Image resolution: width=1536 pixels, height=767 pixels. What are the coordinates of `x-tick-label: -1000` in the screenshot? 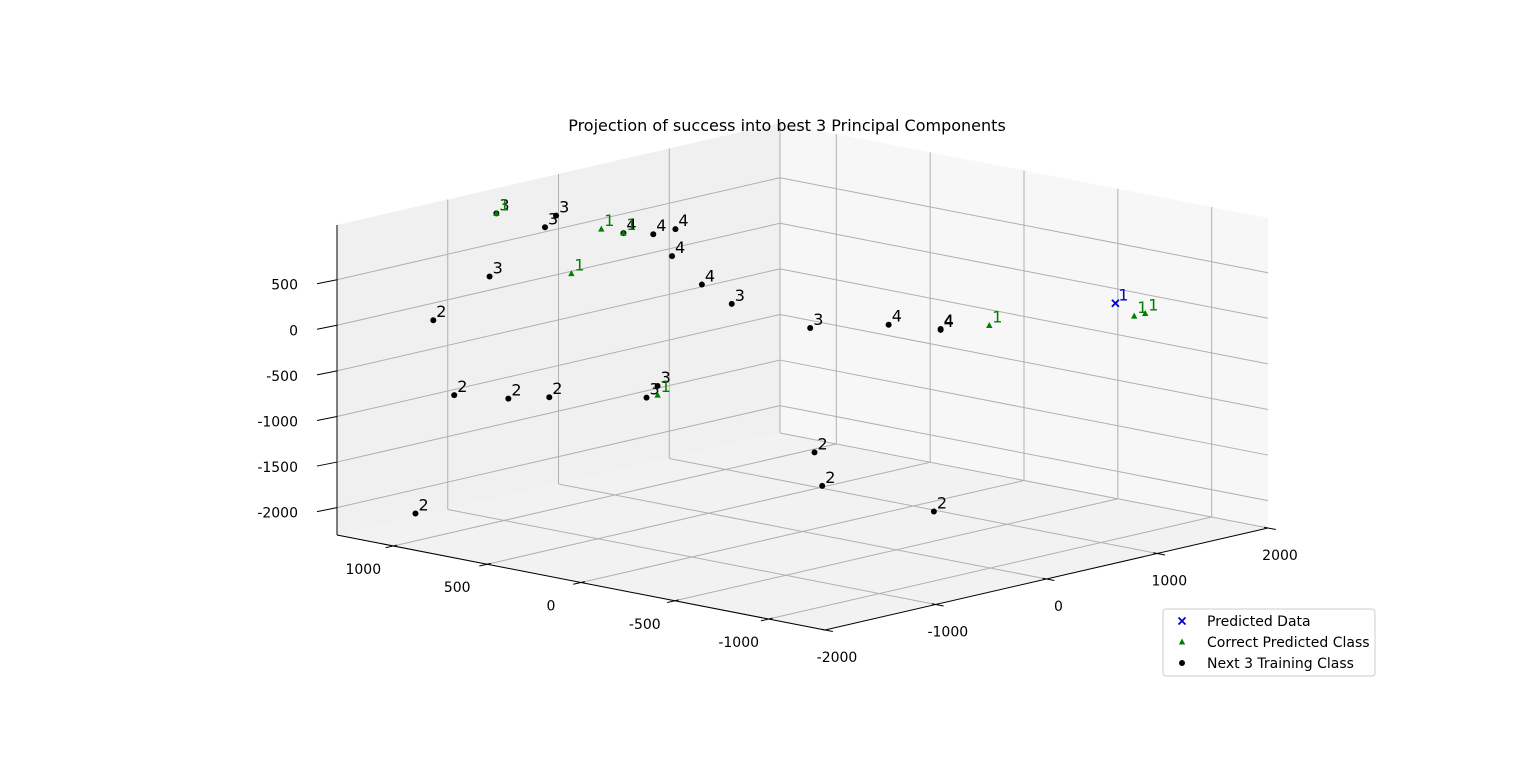 It's located at (947, 633).